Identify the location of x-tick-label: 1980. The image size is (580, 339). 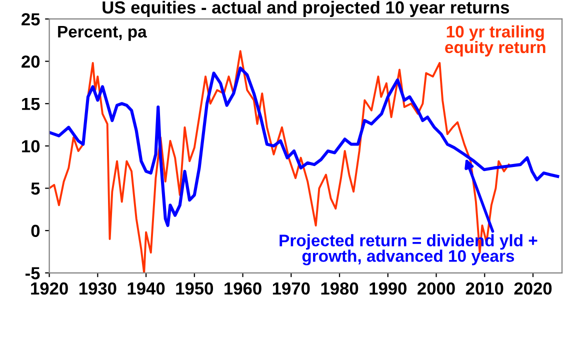
(339, 288).